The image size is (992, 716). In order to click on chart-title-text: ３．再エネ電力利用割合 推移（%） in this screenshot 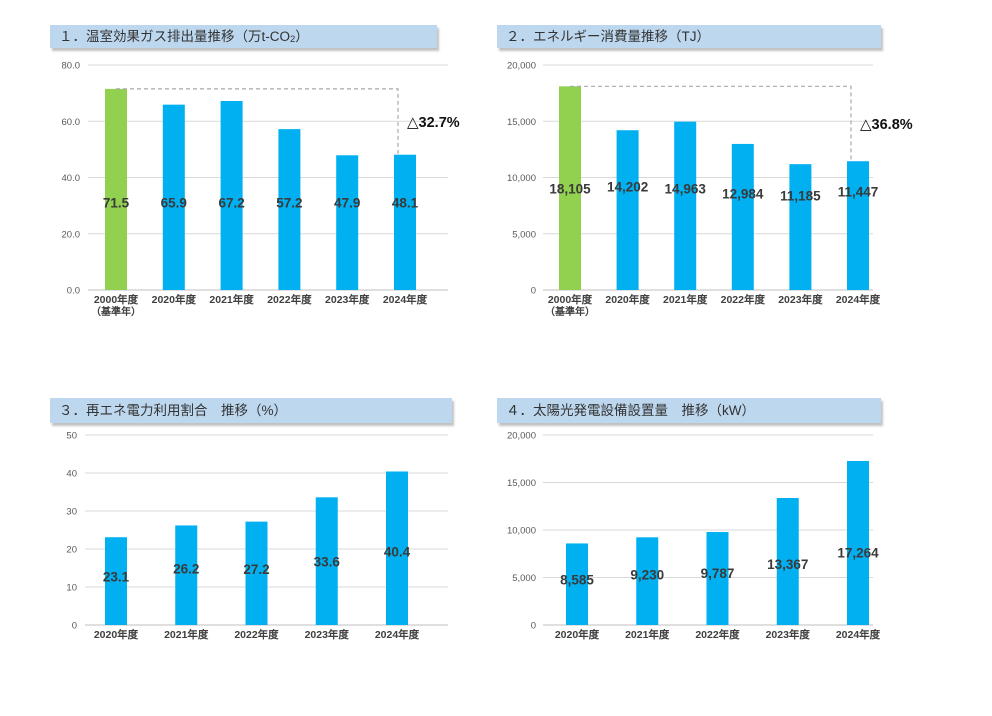, I will do `click(173, 410)`.